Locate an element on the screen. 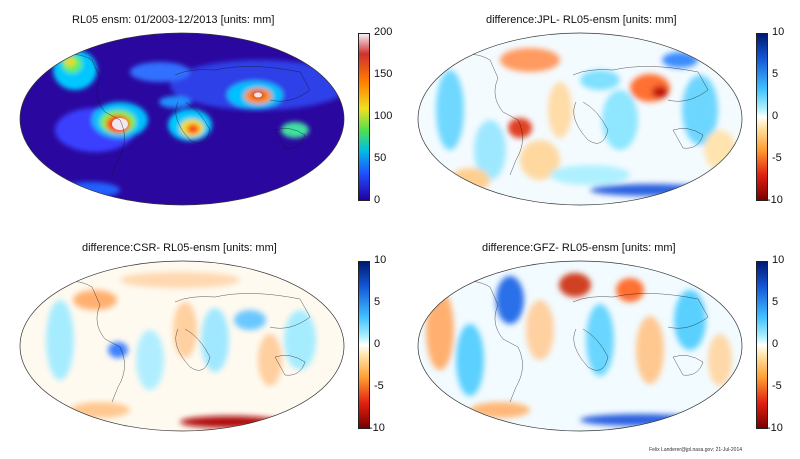 This screenshot has height=459, width=800. colorbar-tick: 150 is located at coordinates (383, 74).